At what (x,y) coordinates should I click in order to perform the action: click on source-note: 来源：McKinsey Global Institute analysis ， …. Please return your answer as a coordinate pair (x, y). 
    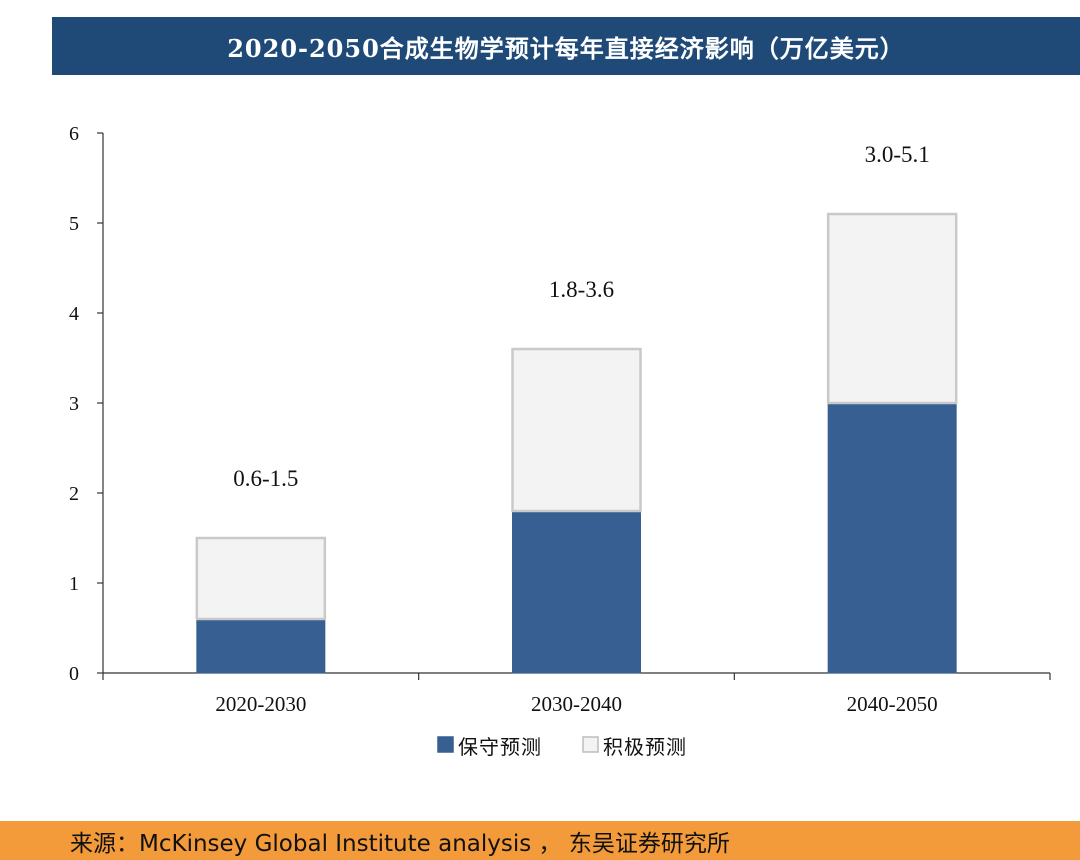
    Looking at the image, I should click on (540, 840).